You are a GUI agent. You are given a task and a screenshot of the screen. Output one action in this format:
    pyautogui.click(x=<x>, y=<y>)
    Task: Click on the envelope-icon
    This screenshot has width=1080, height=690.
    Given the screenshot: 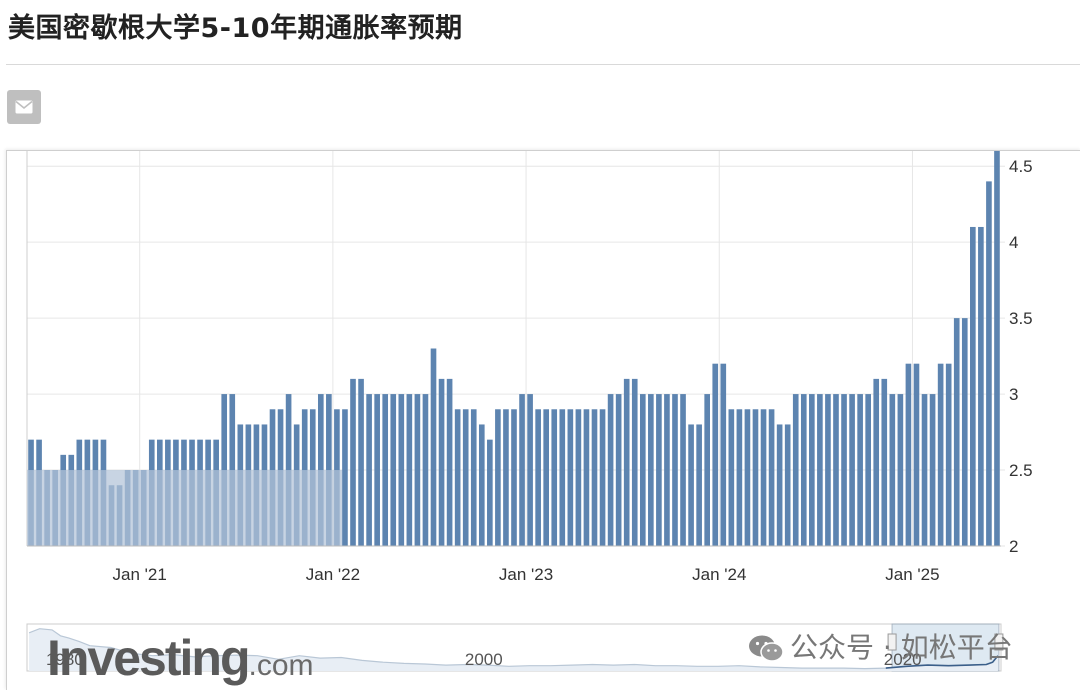 What is the action you would take?
    pyautogui.click(x=24, y=107)
    